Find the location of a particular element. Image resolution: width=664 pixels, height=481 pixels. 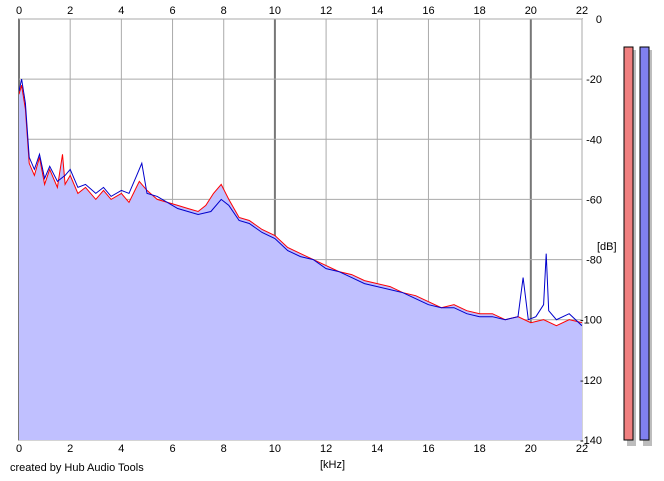

y-axis-label: [dB] is located at coordinates (607, 247).